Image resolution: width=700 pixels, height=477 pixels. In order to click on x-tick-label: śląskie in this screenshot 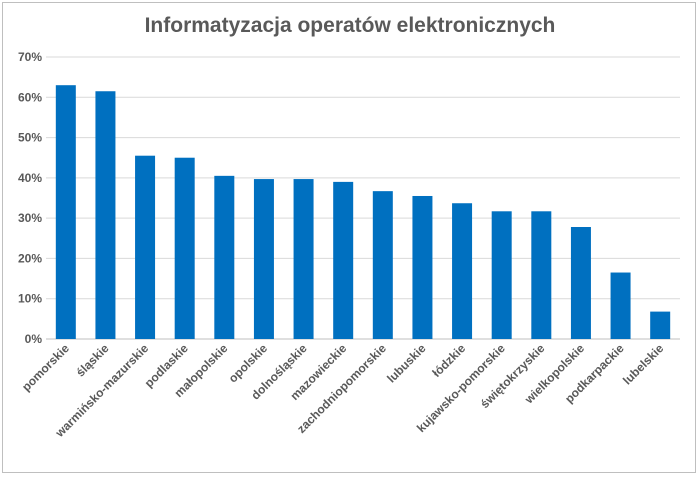, I will do `click(92, 360)`.